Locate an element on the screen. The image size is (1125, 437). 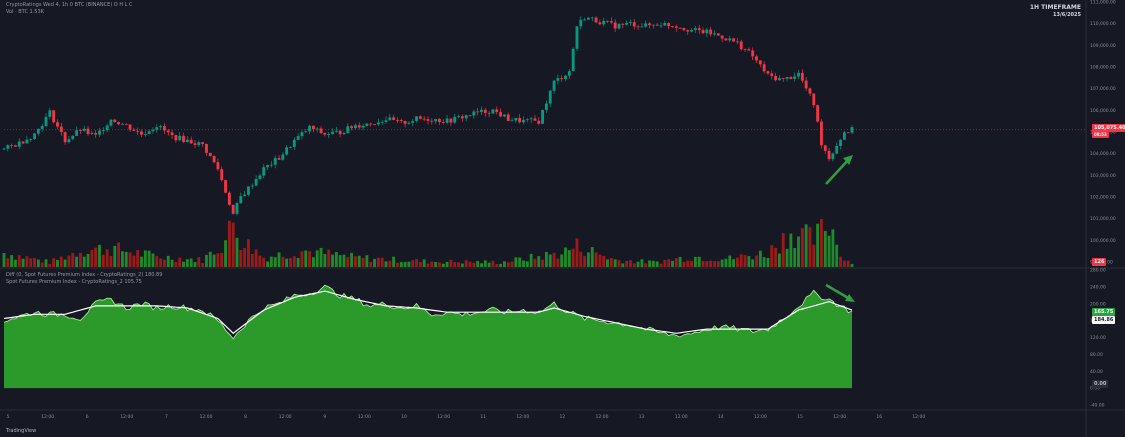
indicator-tick-label: 0.00 is located at coordinates (1095, 389).